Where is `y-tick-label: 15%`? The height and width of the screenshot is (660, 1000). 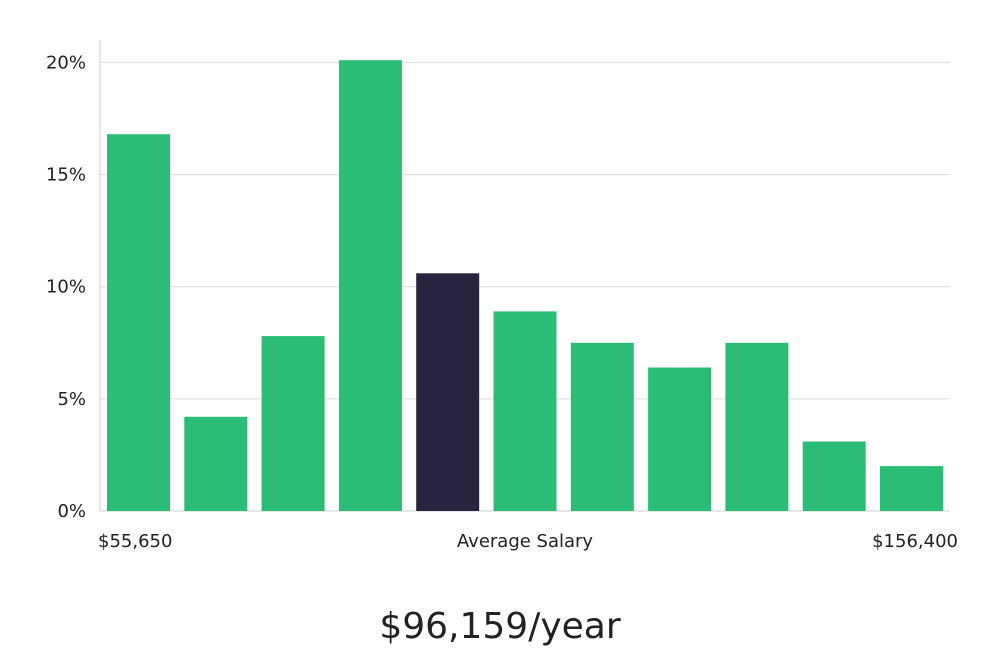 y-tick-label: 15% is located at coordinates (66, 175).